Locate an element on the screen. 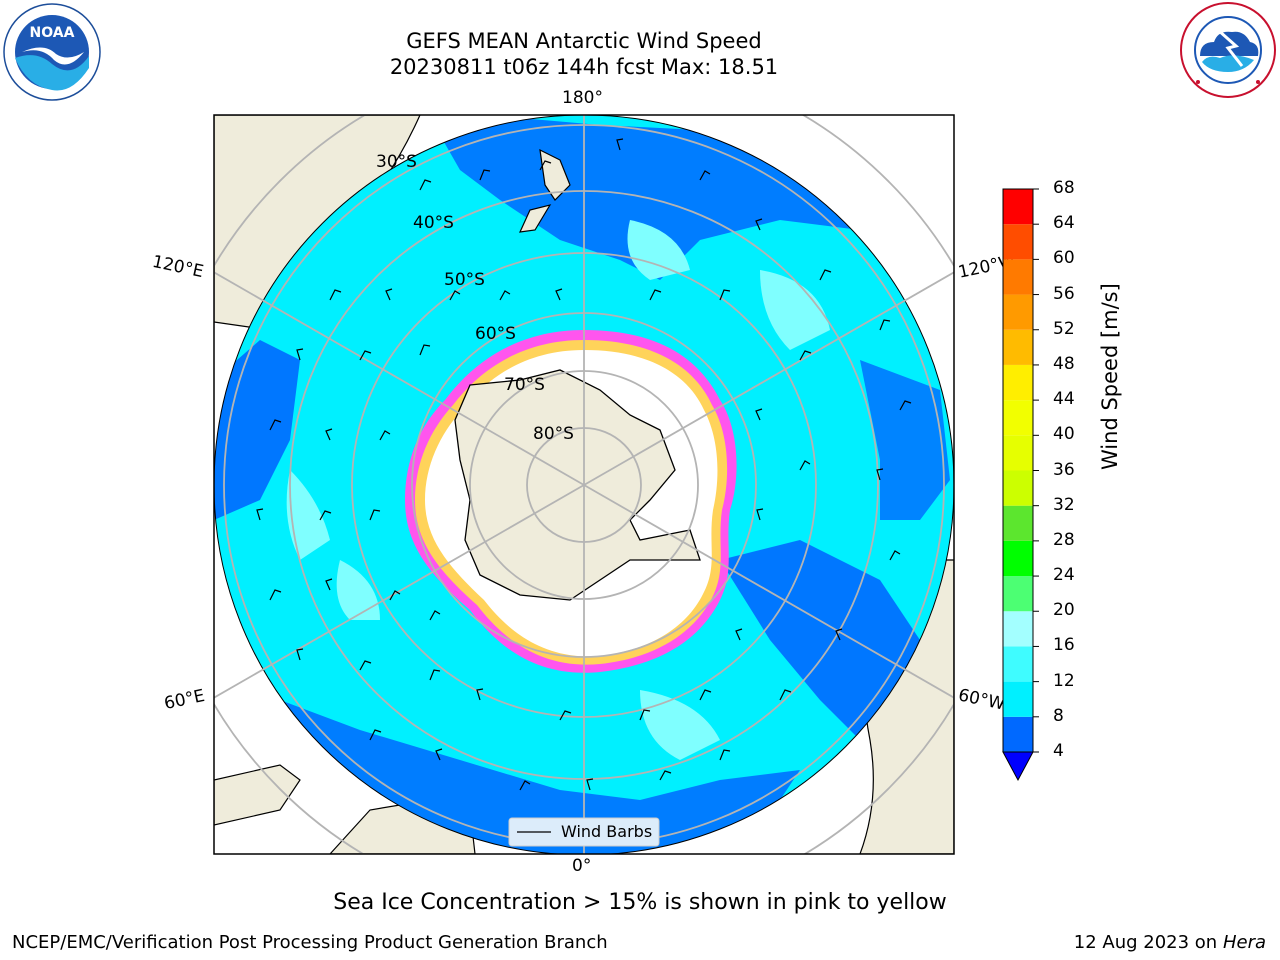 This screenshot has height=960, width=1280. map-subtitle: 20230811 t06z 144h fcst Max: 18.51 is located at coordinates (584, 67).